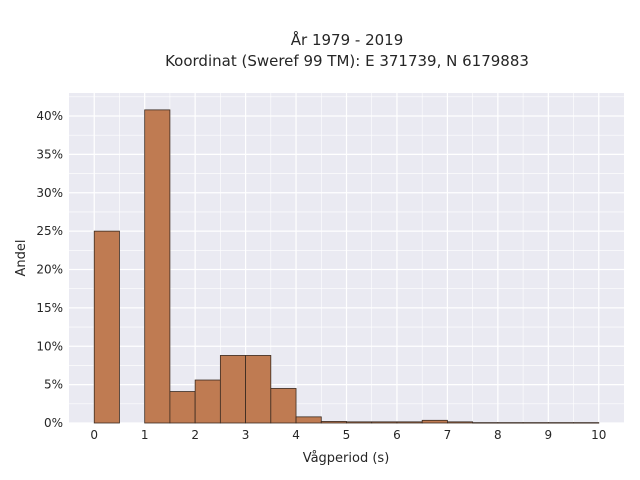  I want to click on x-tick-label: 0, so click(94, 435).